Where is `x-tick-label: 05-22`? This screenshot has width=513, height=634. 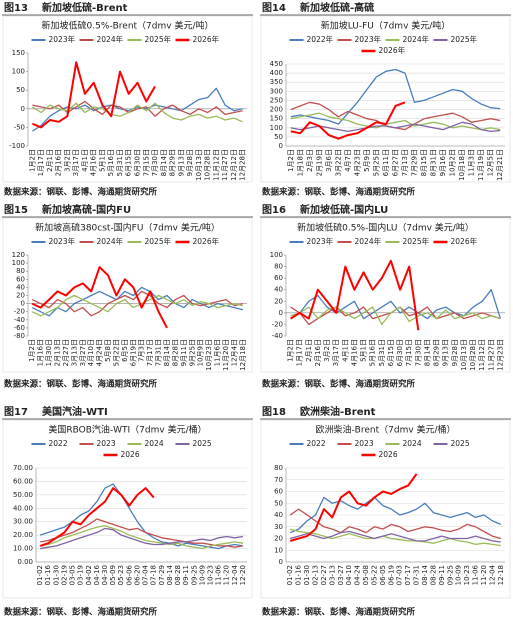 x-tick-label: 05-22 is located at coordinates (374, 575).